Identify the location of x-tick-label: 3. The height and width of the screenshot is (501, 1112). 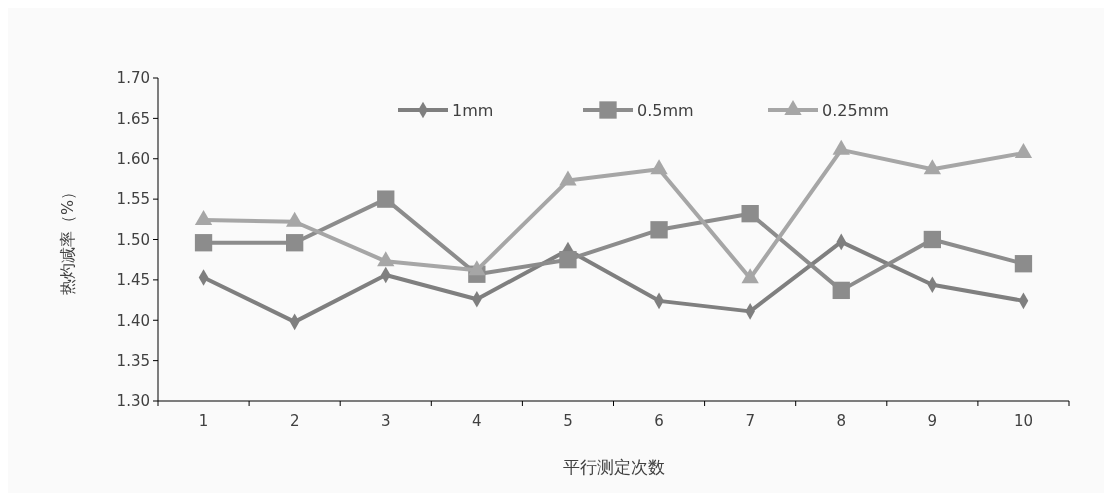
(385, 421).